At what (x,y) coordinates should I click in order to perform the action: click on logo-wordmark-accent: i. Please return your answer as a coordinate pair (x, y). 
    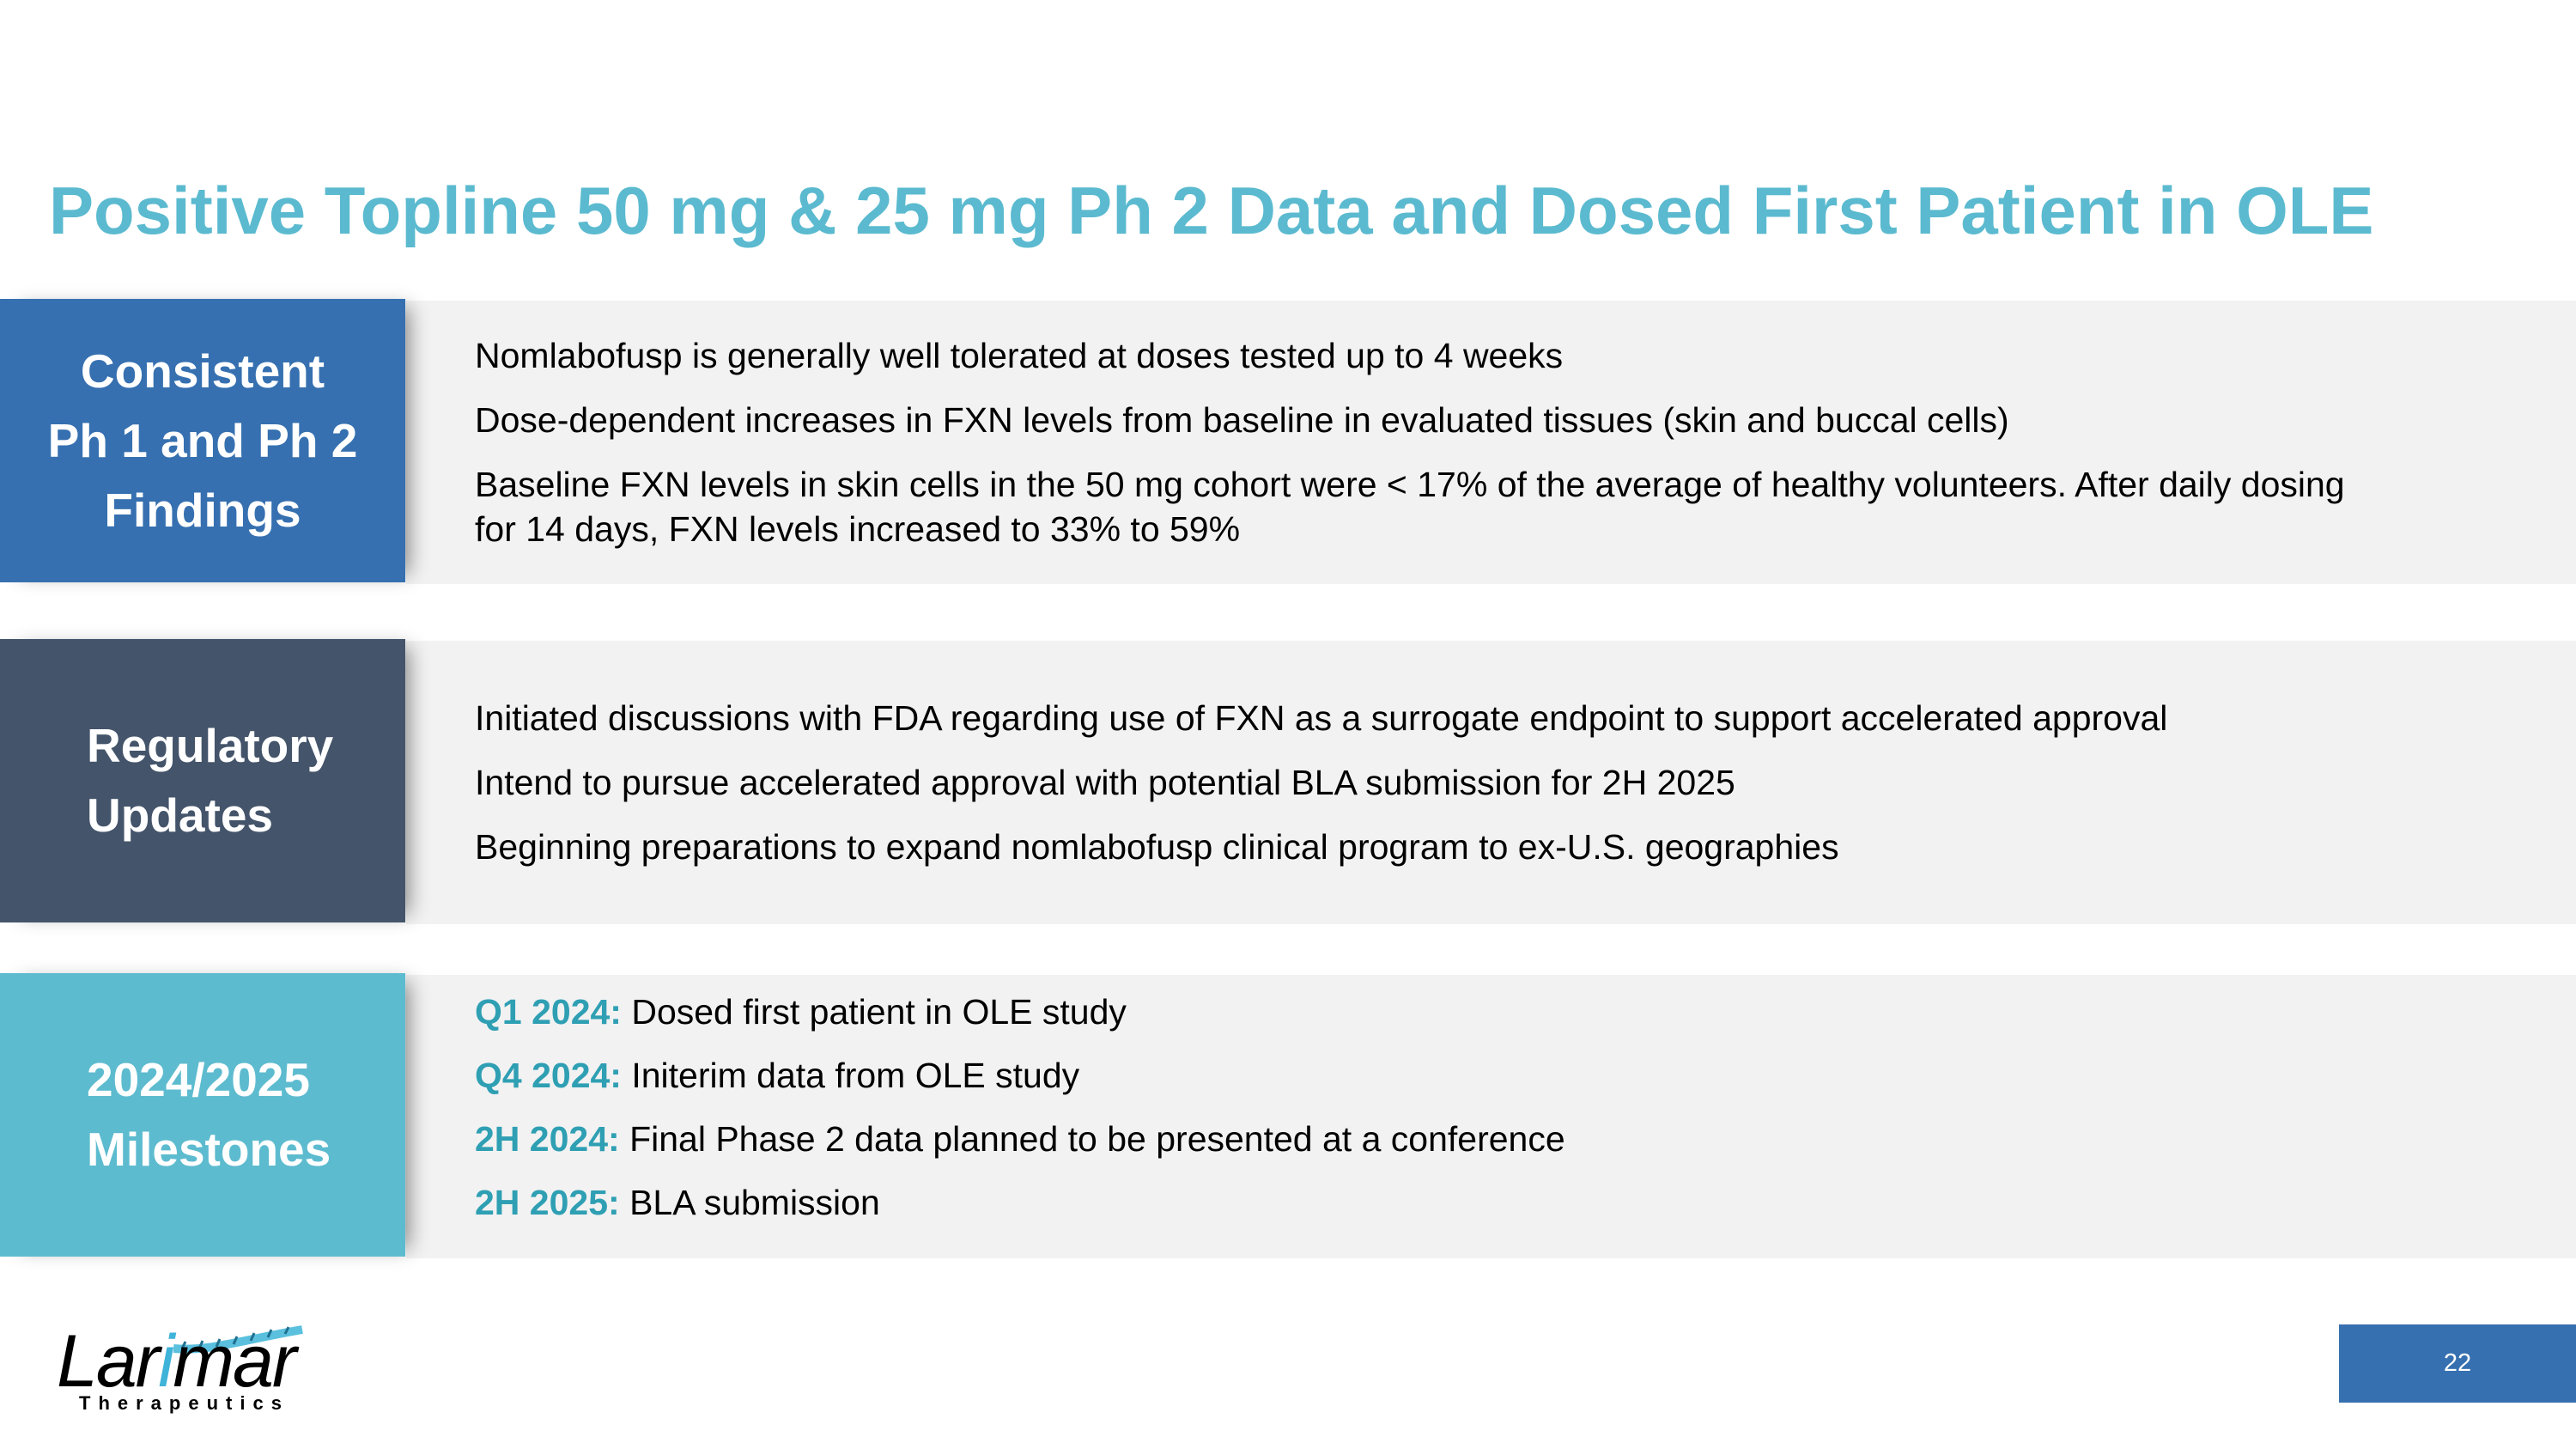
    Looking at the image, I should click on (166, 1361).